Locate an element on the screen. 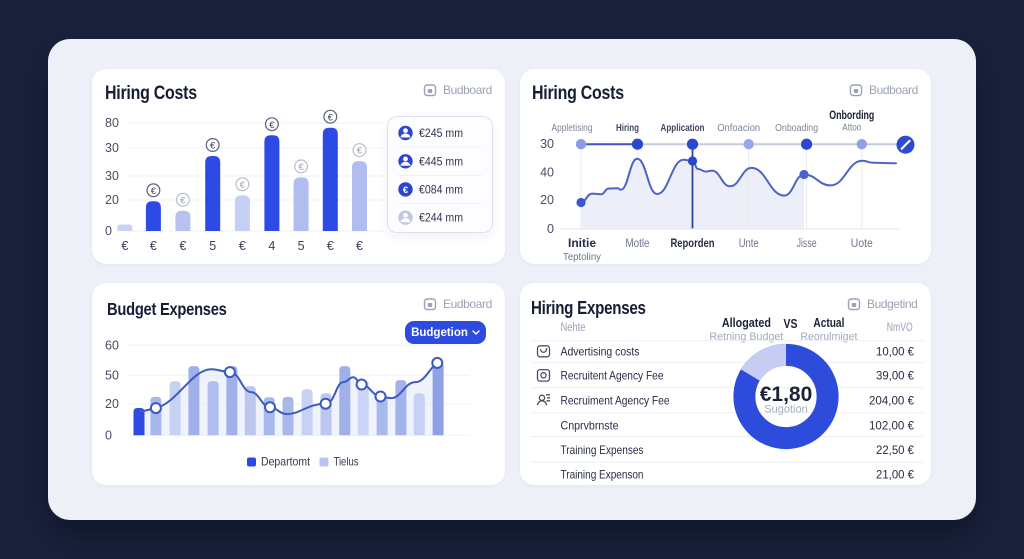  svg-text: Actual is located at coordinates (828, 323).